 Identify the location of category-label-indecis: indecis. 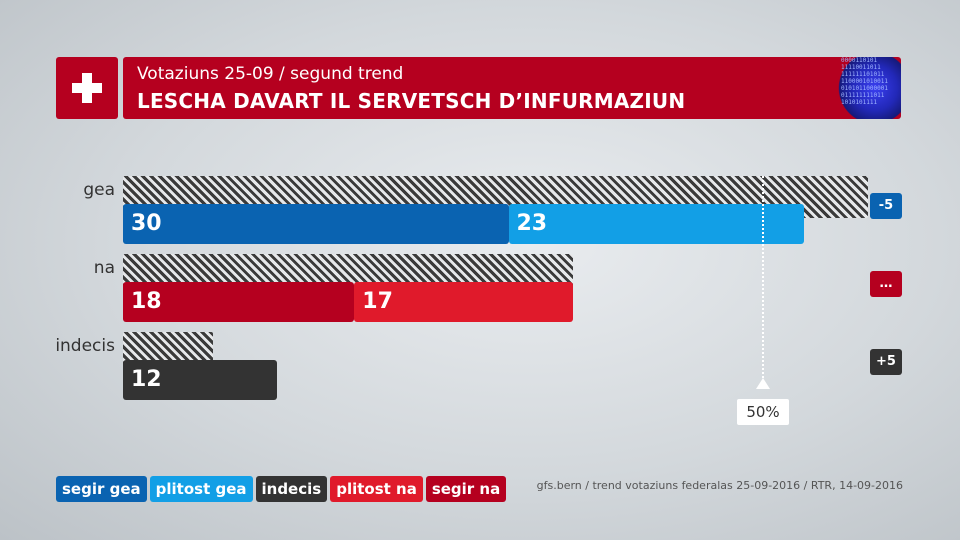
(85, 346).